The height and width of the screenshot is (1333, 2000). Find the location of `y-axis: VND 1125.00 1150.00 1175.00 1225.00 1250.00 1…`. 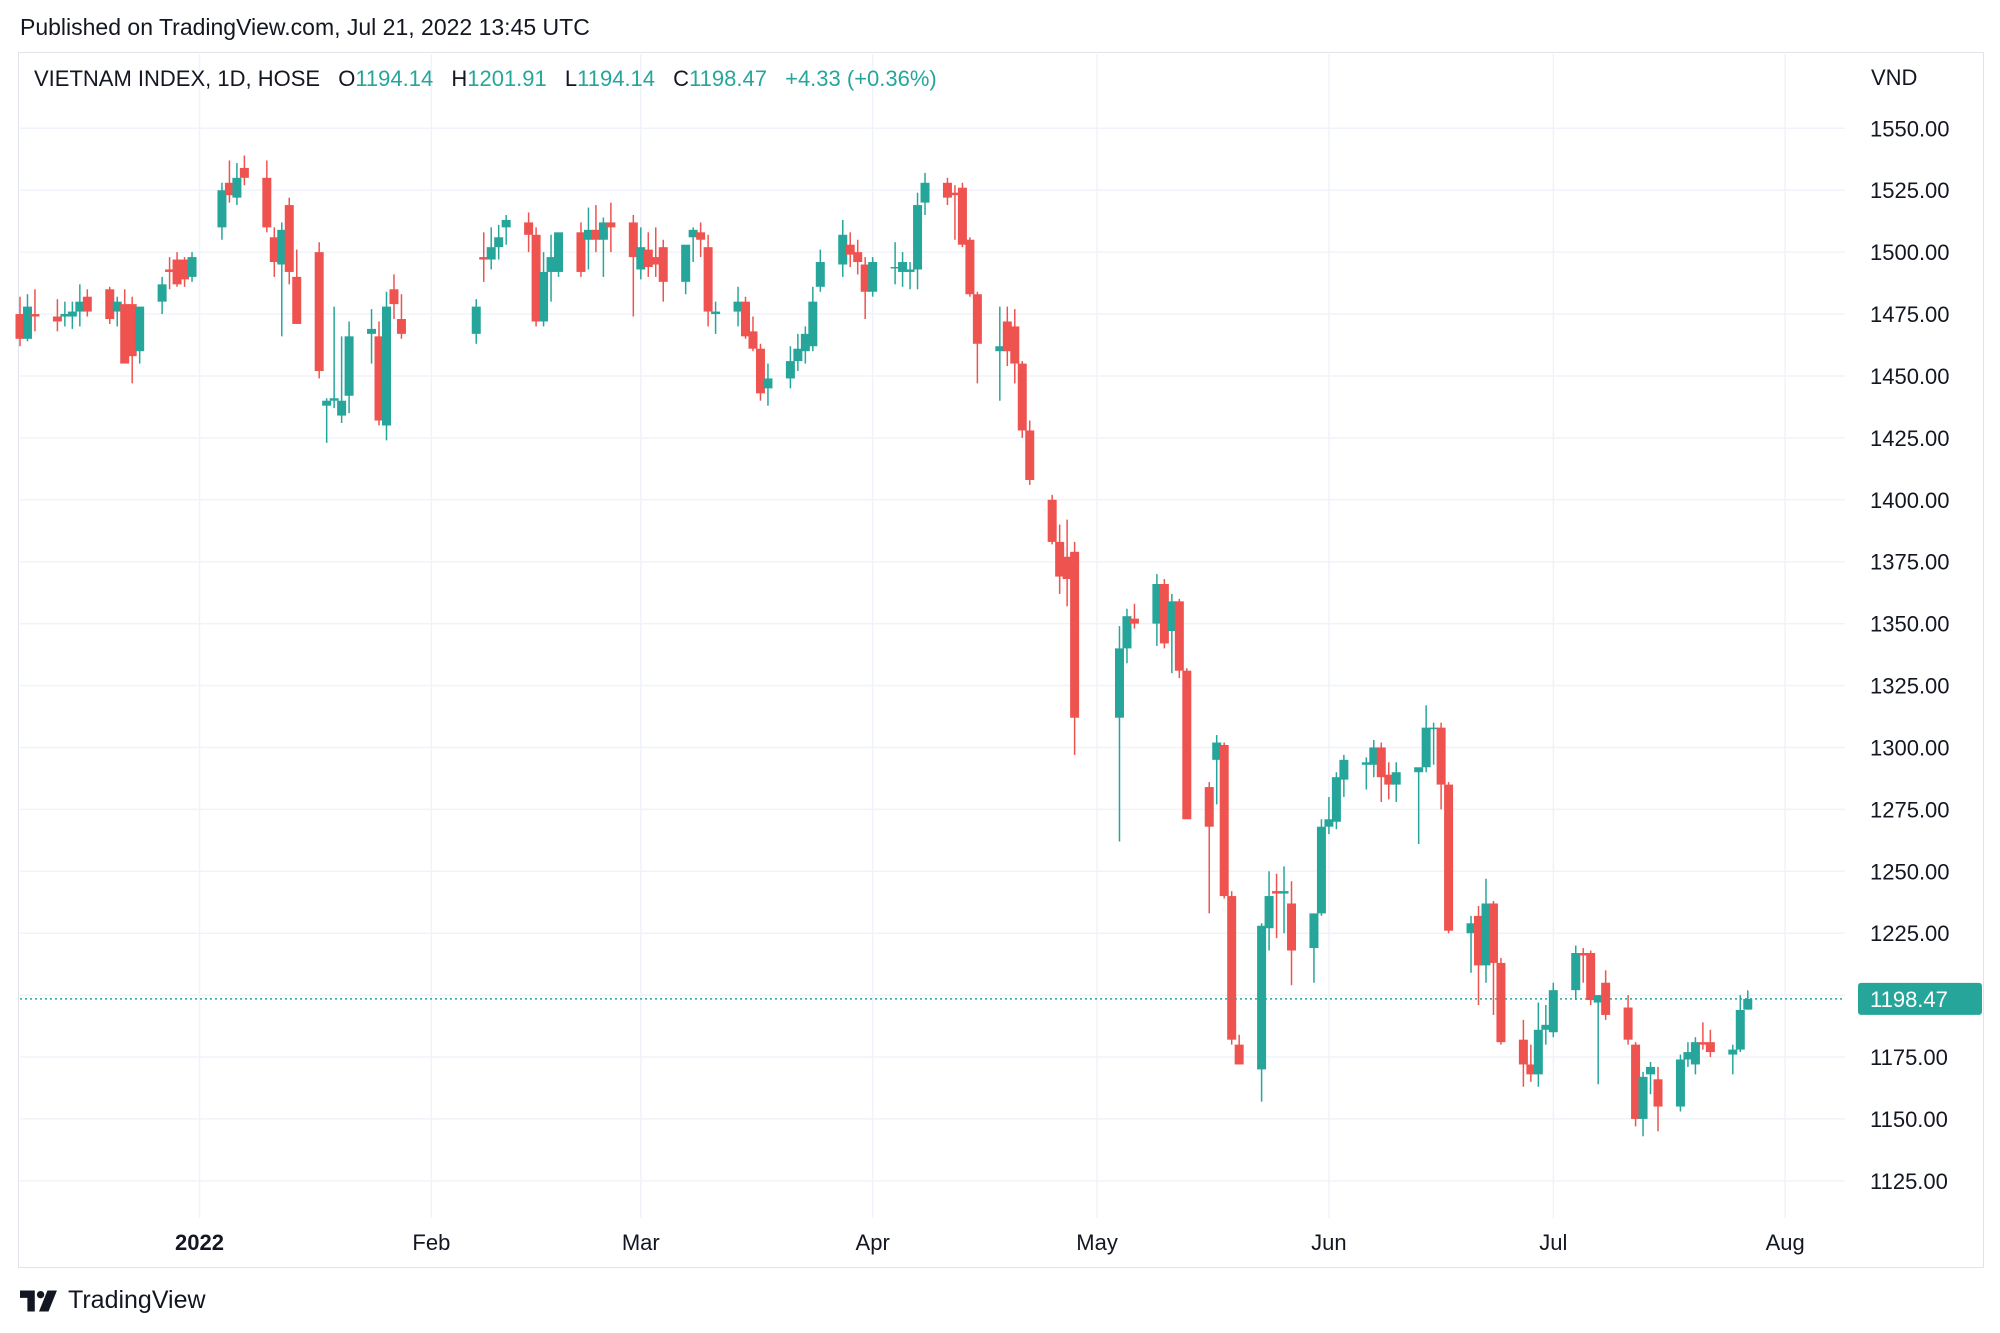

y-axis: VND 1125.00 1150.00 1175.00 1225.00 1250.00 1… is located at coordinates (1910, 629).